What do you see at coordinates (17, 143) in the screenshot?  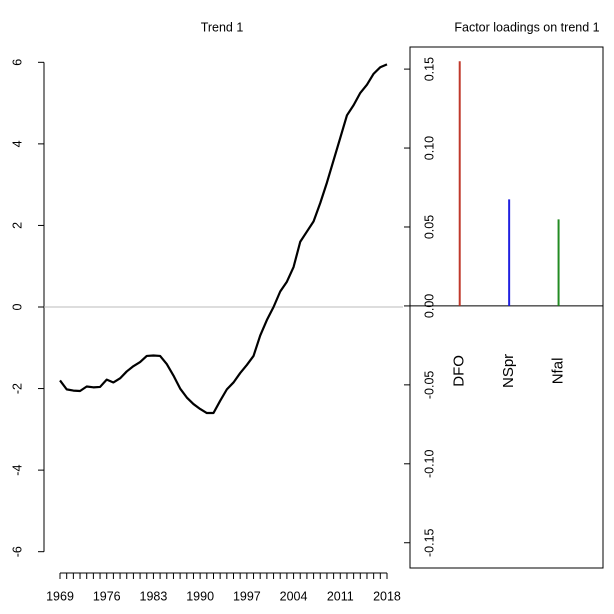 I see `y-tick-label: 4` at bounding box center [17, 143].